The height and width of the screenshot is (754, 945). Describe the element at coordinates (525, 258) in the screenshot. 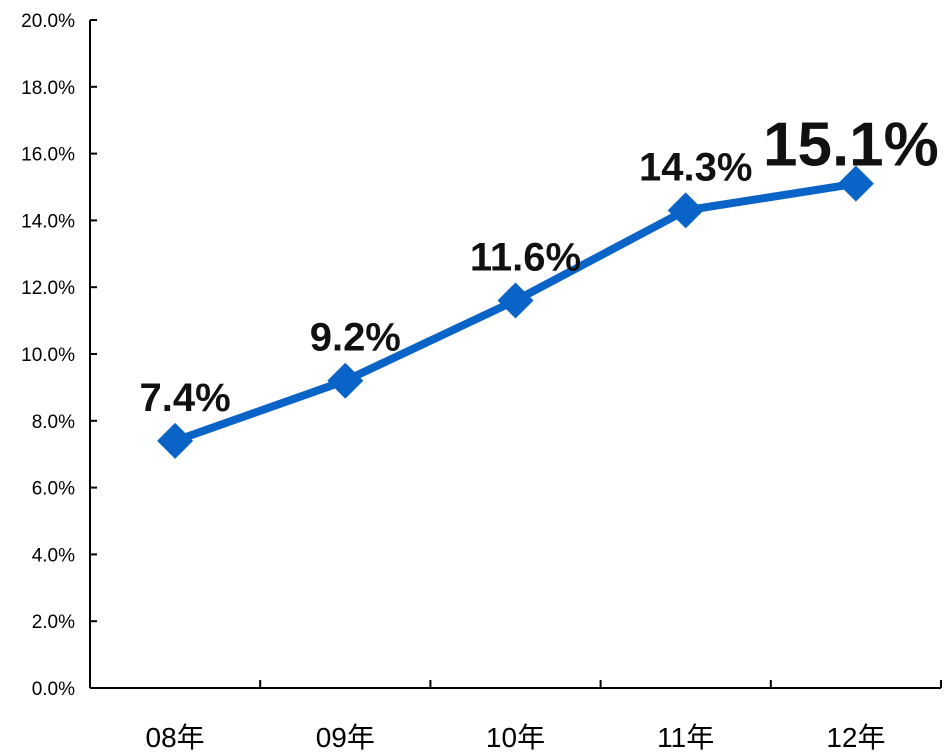

I see `data-label: 11.6%` at that location.